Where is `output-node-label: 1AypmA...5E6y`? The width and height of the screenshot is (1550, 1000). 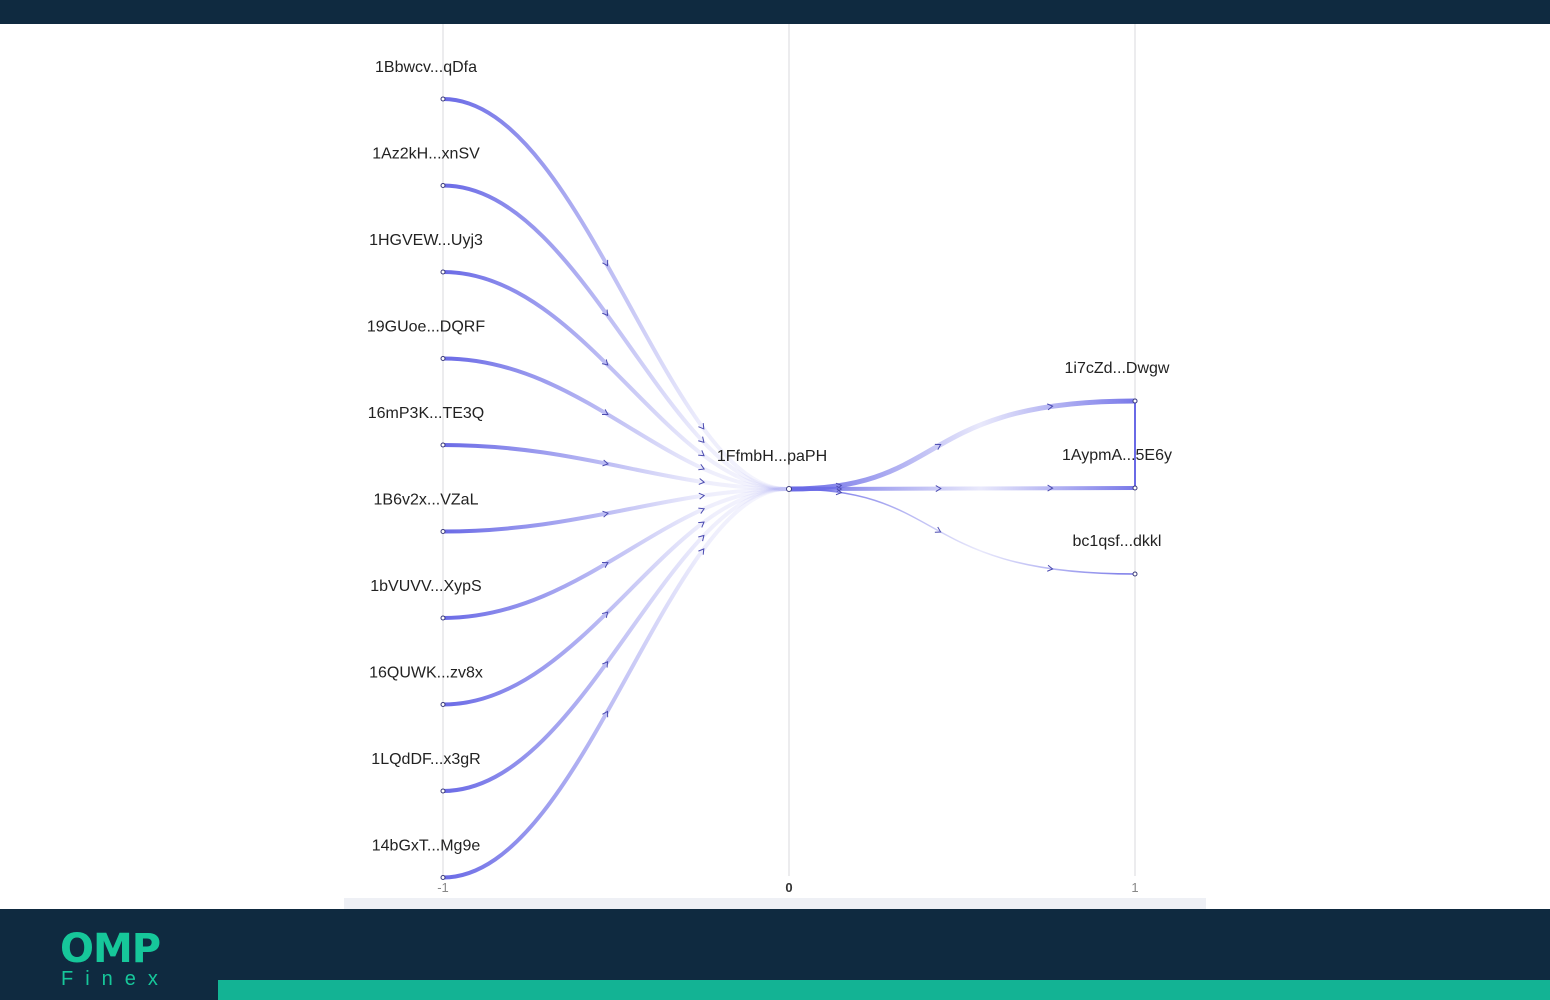 output-node-label: 1AypmA...5E6y is located at coordinates (1117, 455).